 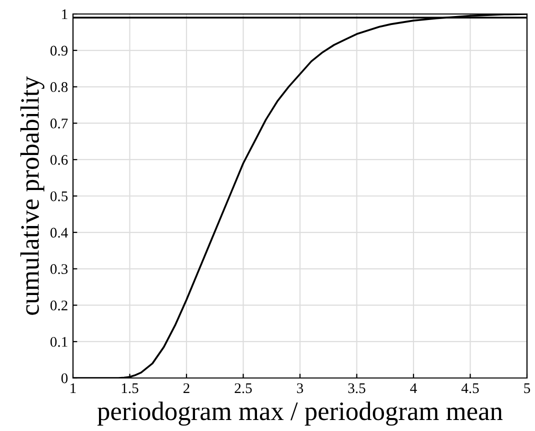 I want to click on y-tick-label: 0.2, so click(x=59, y=305).